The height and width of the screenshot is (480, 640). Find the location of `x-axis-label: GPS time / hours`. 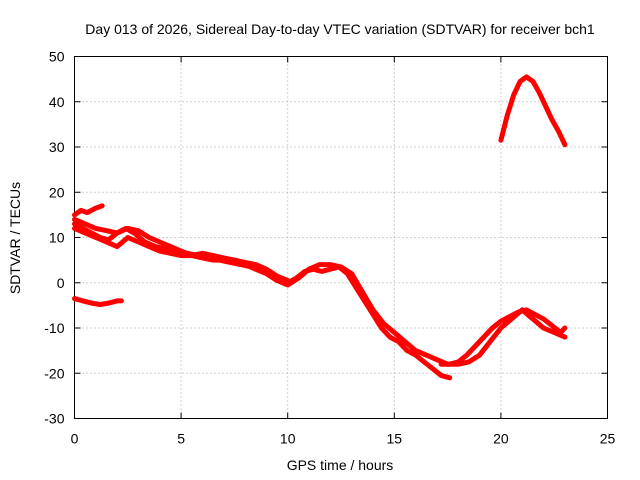

x-axis-label: GPS time / hours is located at coordinates (340, 465).